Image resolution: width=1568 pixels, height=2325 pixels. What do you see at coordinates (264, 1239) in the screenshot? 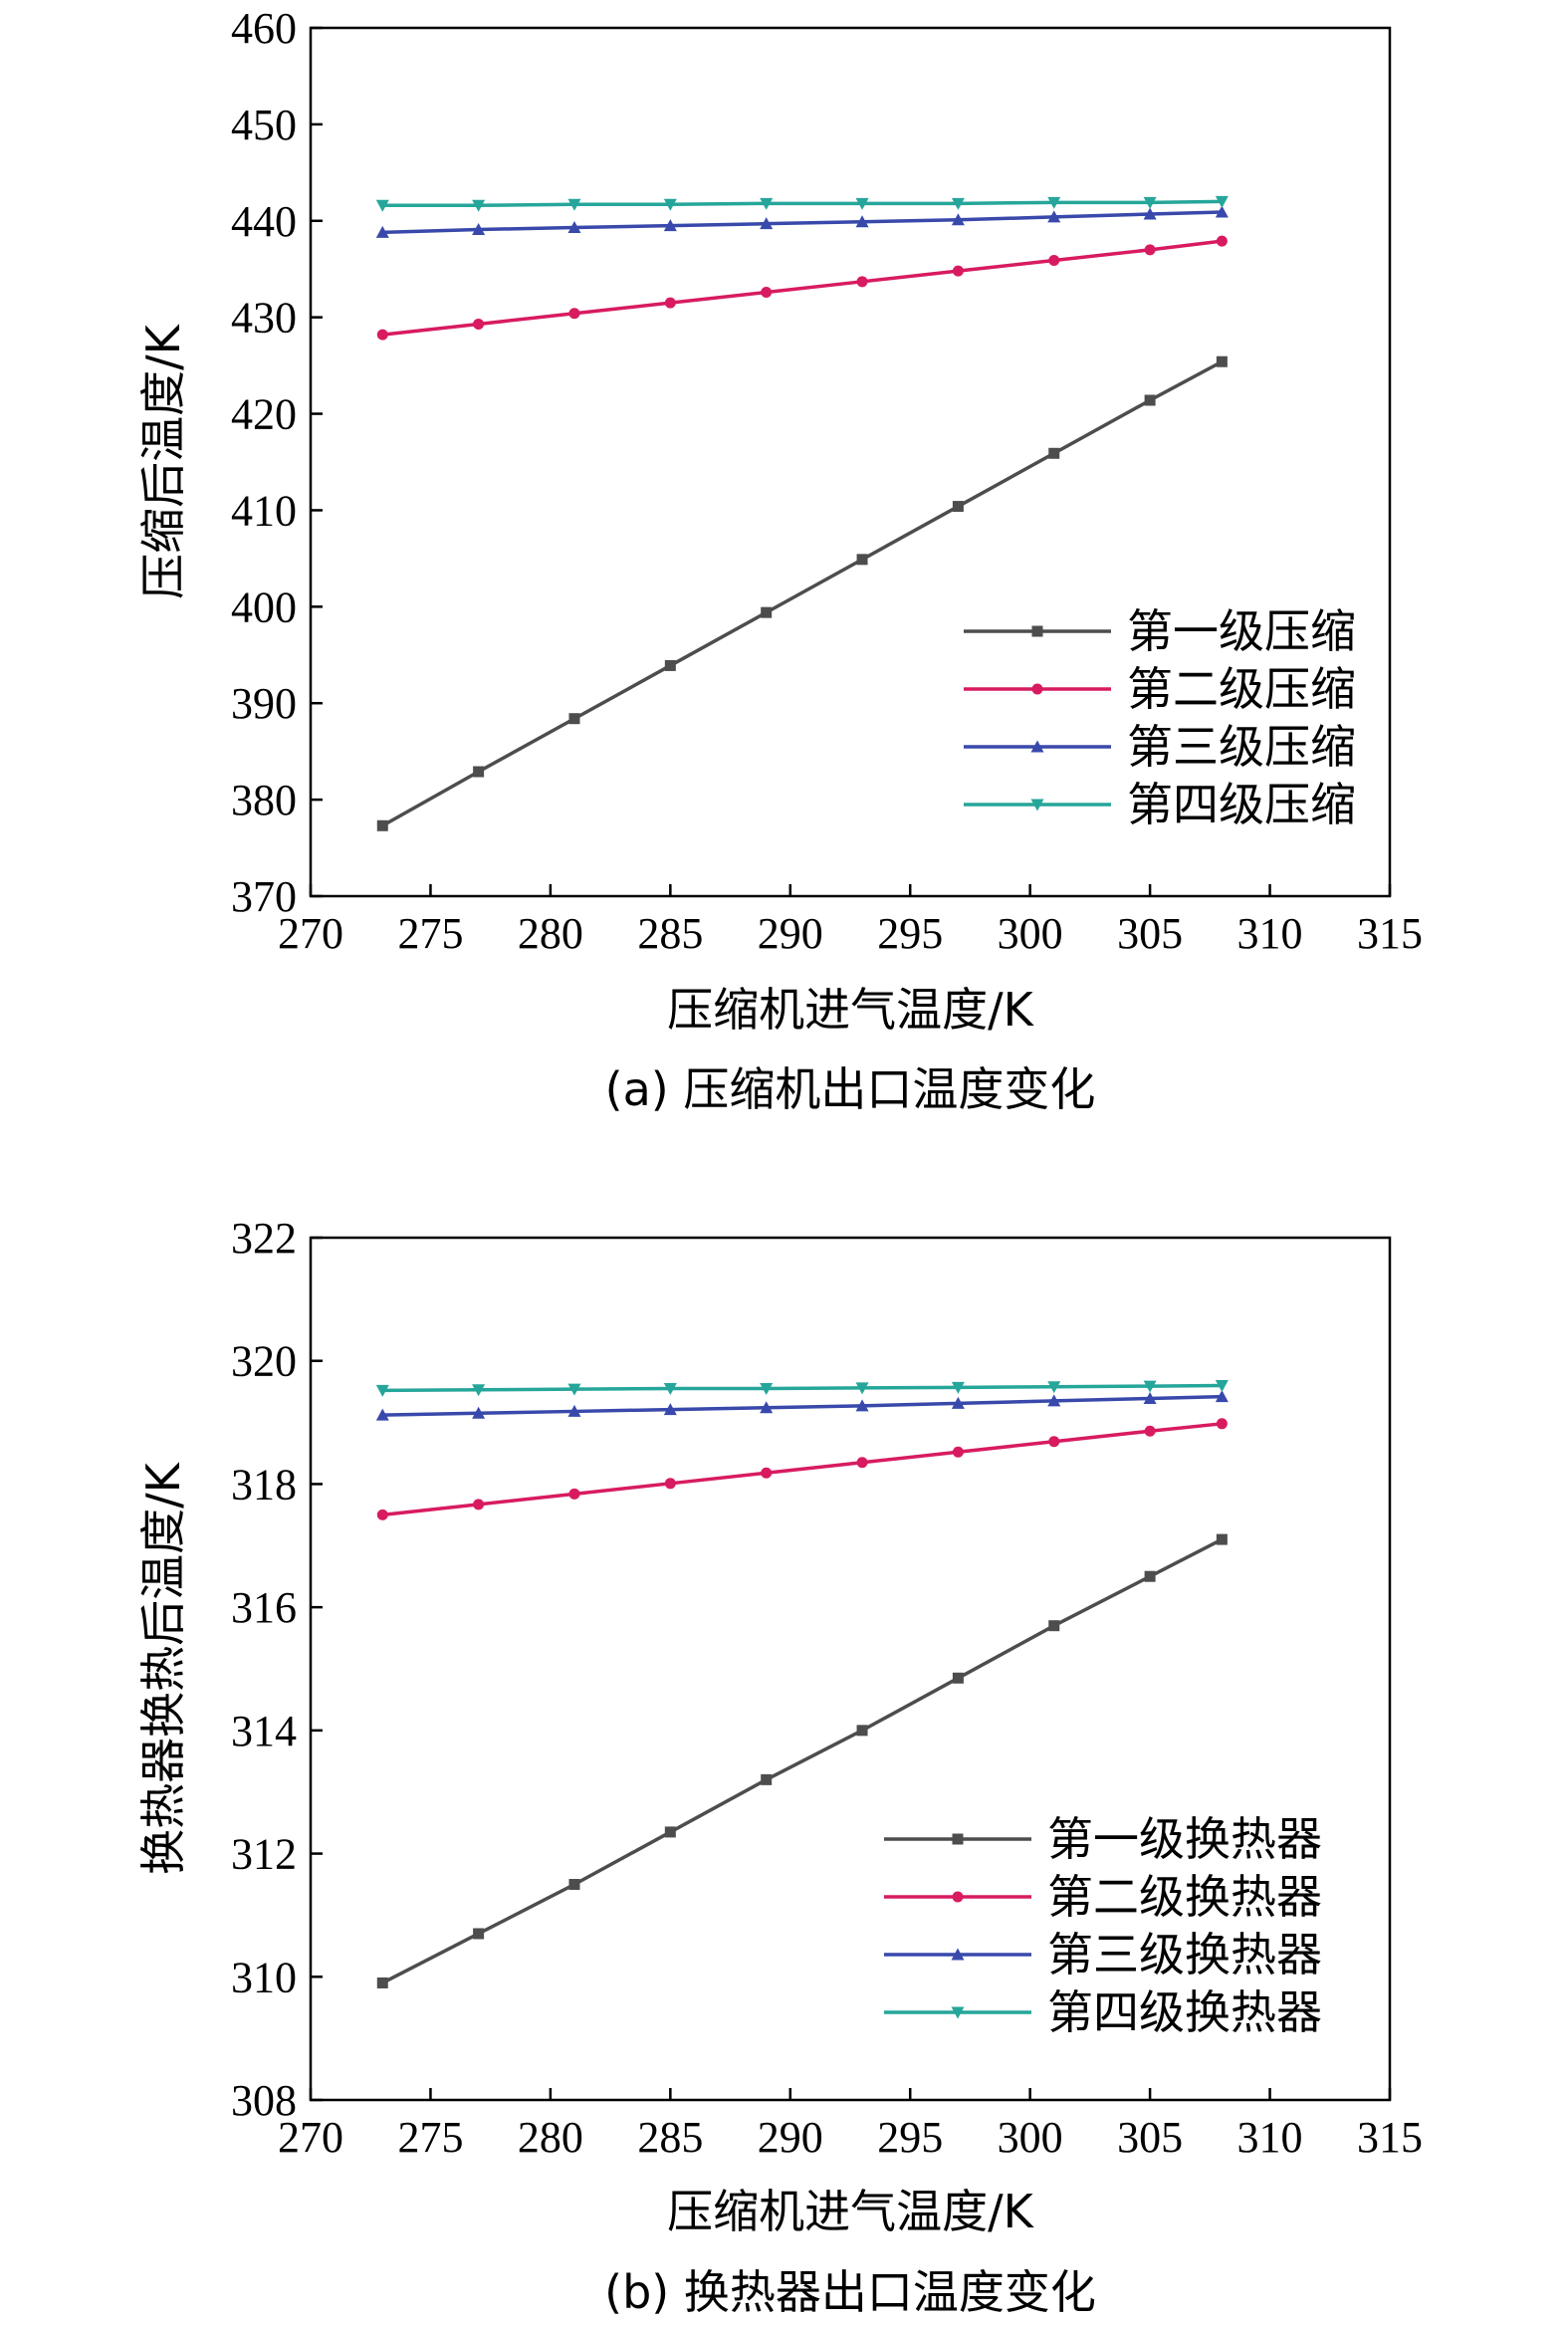
I see `y-tick-label: 322` at bounding box center [264, 1239].